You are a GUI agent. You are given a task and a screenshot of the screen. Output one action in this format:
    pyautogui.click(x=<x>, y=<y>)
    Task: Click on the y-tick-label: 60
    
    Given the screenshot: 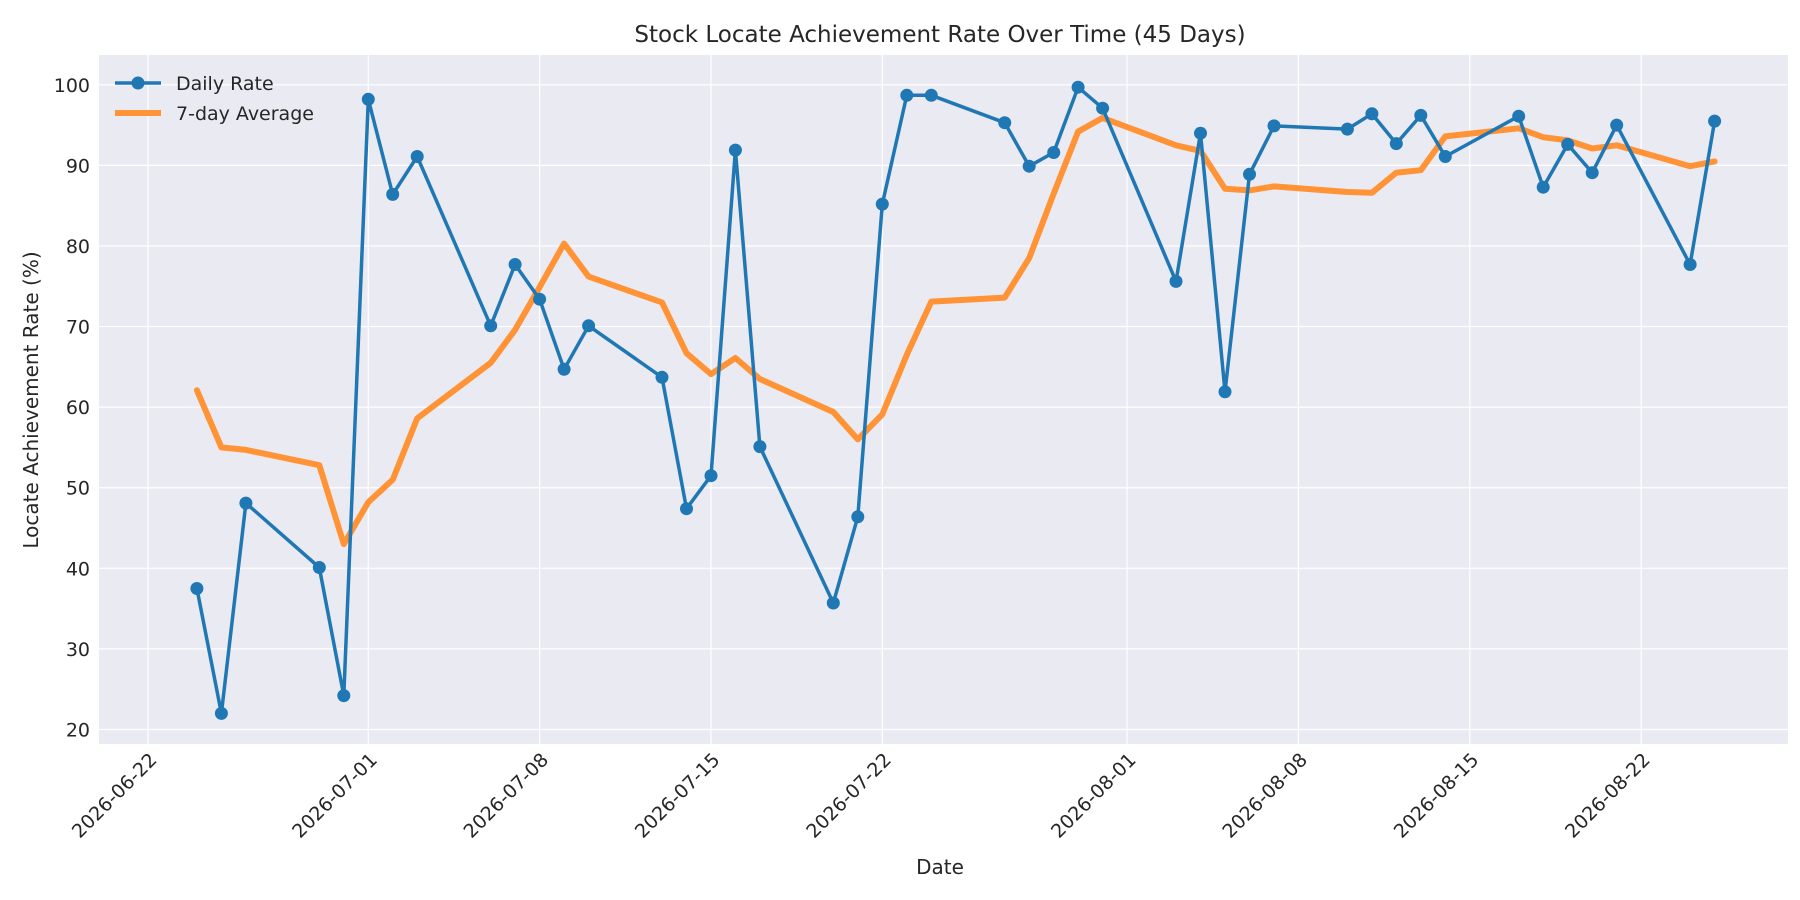 What is the action you would take?
    pyautogui.click(x=78, y=408)
    